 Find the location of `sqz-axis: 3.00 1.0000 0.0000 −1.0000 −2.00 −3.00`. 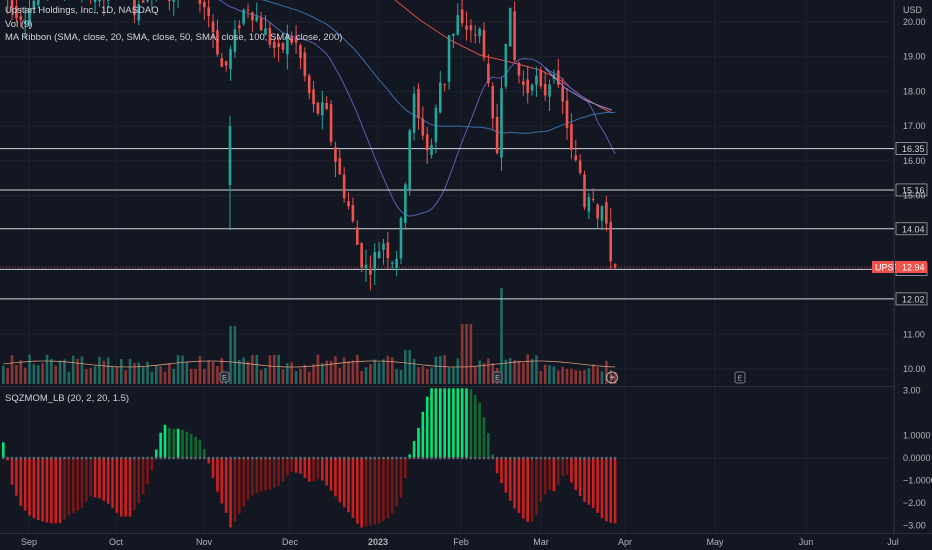

sqz-axis: 3.00 1.0000 0.0000 −1.0000 −2.00 −3.00 is located at coordinates (917, 458).